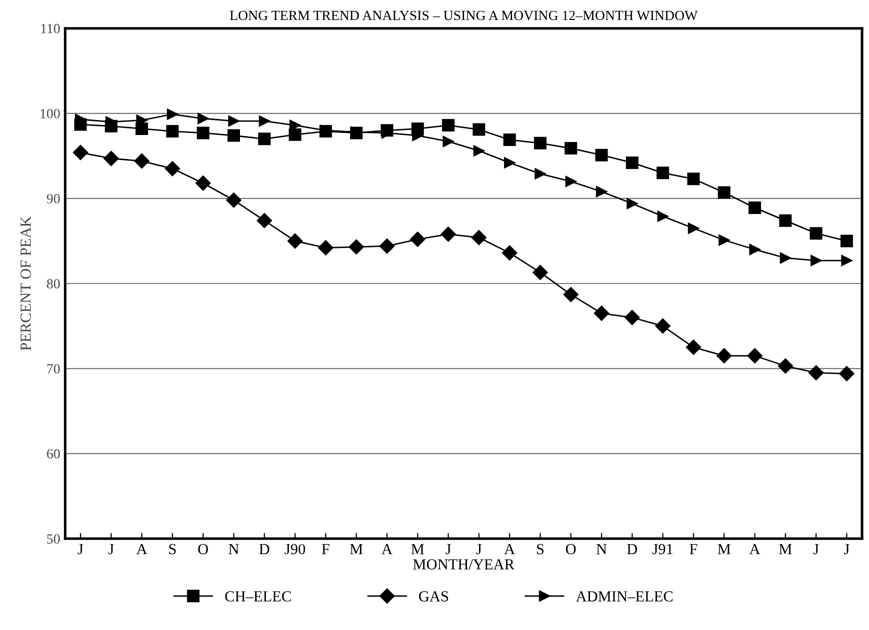 The width and height of the screenshot is (869, 630). Describe the element at coordinates (624, 596) in the screenshot. I see `legend-label: ADMIN–ELEC` at that location.